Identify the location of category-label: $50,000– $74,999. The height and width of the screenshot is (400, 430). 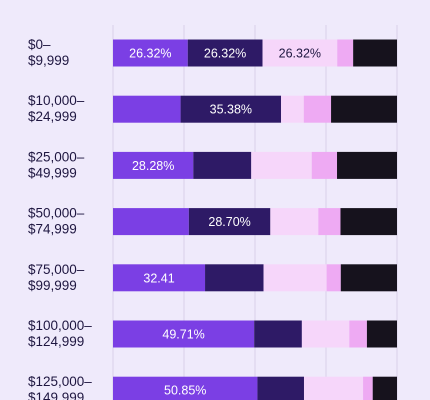
(56, 221).